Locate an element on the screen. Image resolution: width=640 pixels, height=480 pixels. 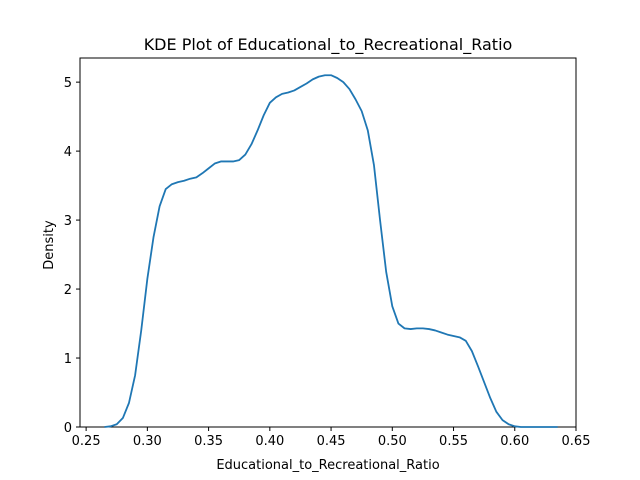
y-tick-label: 0 is located at coordinates (68, 428).